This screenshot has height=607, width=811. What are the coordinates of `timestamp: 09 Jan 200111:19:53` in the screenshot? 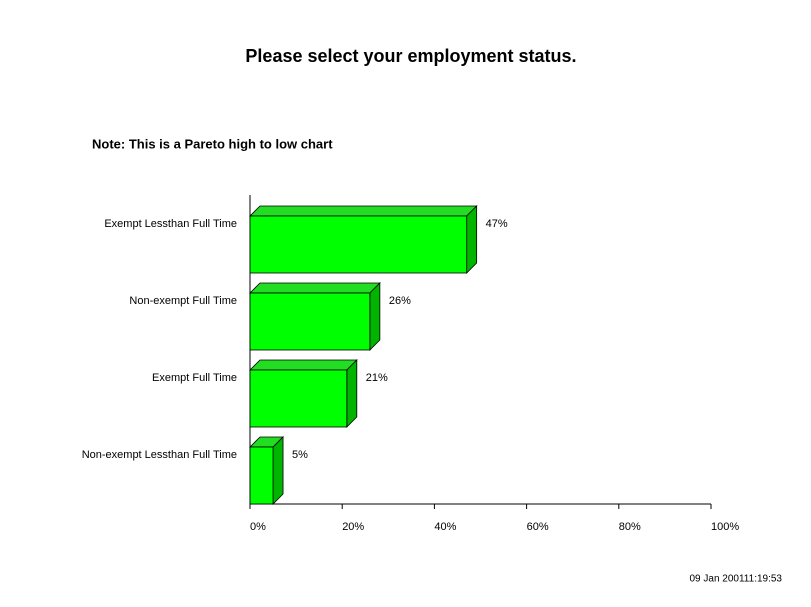 It's located at (736, 579).